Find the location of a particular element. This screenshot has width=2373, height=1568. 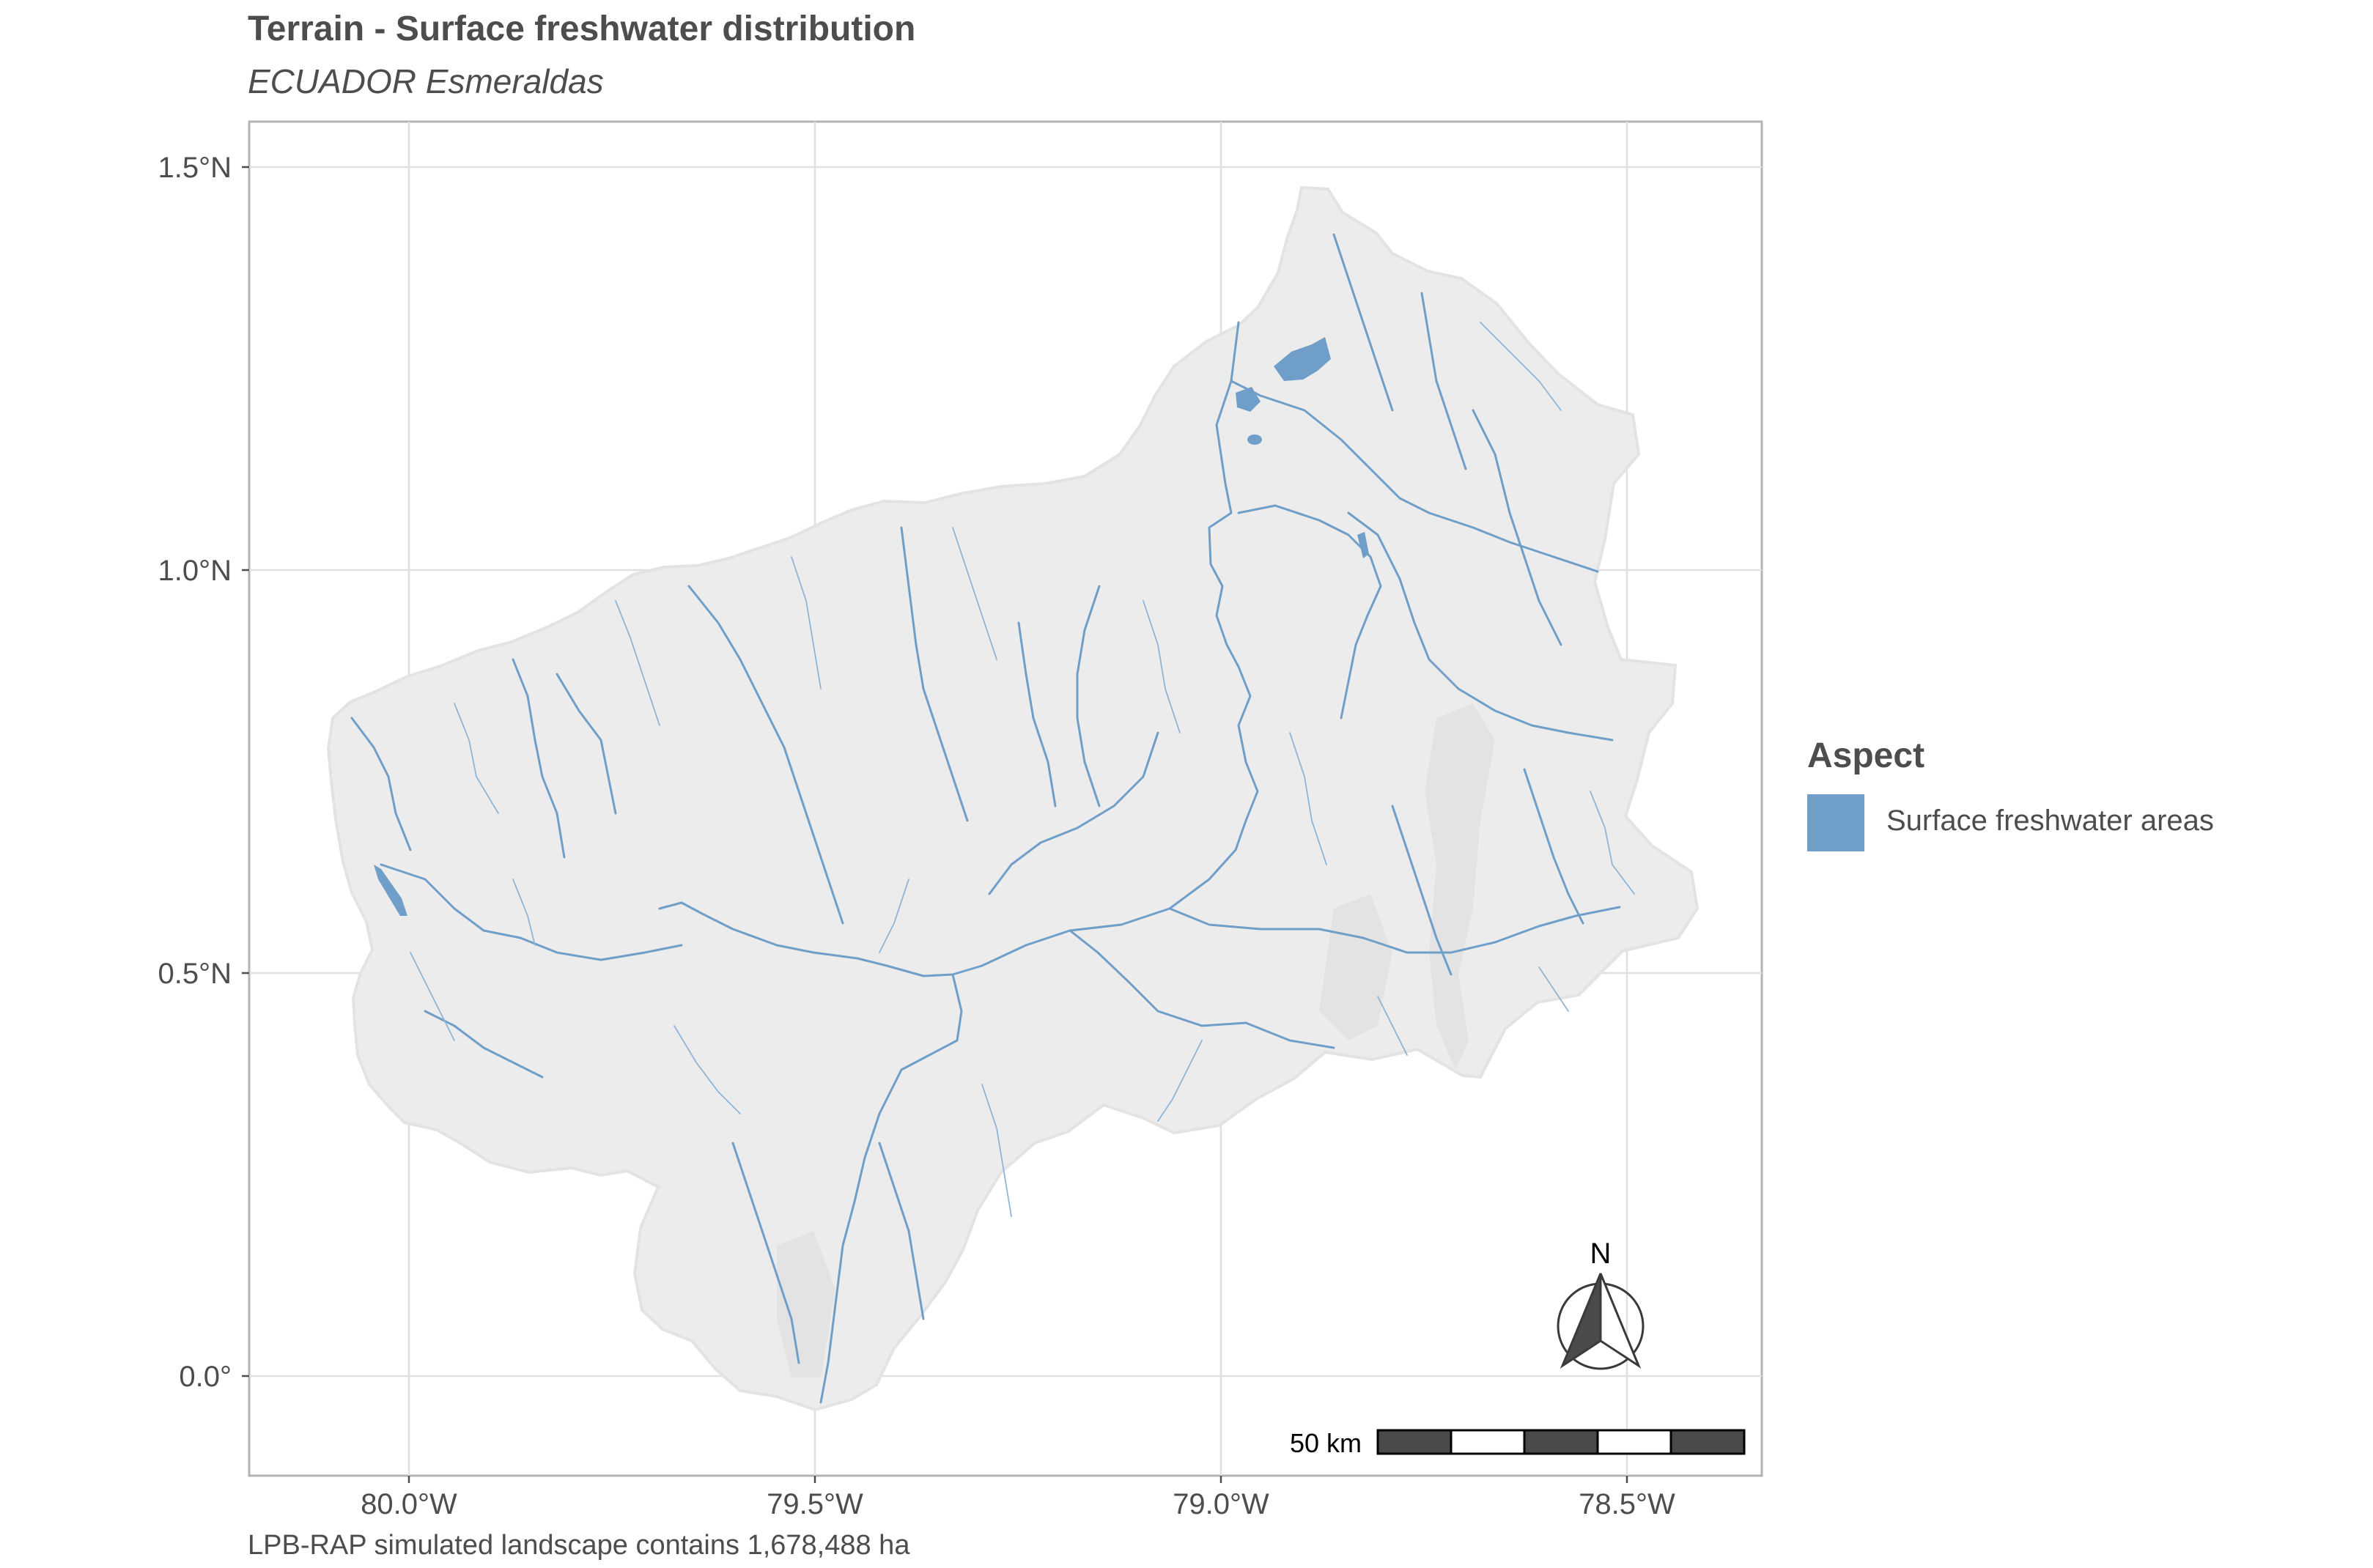

reservoir-east is located at coordinates (1363, 545).